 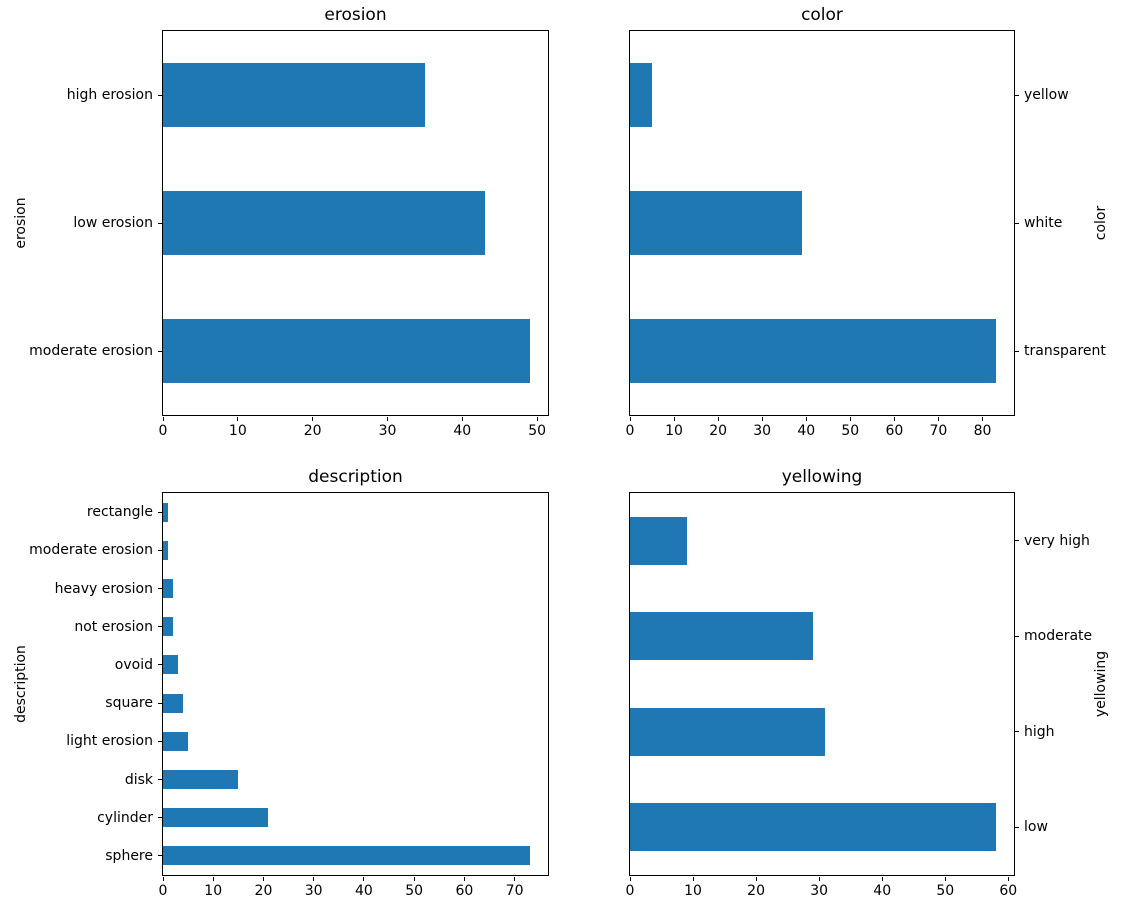 I want to click on x-tick-label: 70, so click(x=514, y=891).